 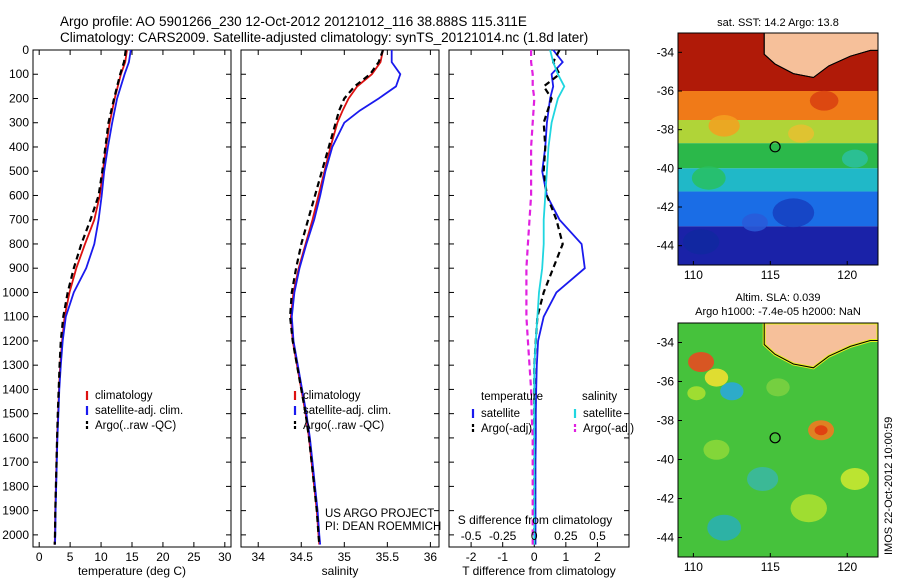 What do you see at coordinates (778, 312) in the screenshot?
I see `sla-map-title-line-2: Argo h1000: -7.4e-05 h2000: NaN` at bounding box center [778, 312].